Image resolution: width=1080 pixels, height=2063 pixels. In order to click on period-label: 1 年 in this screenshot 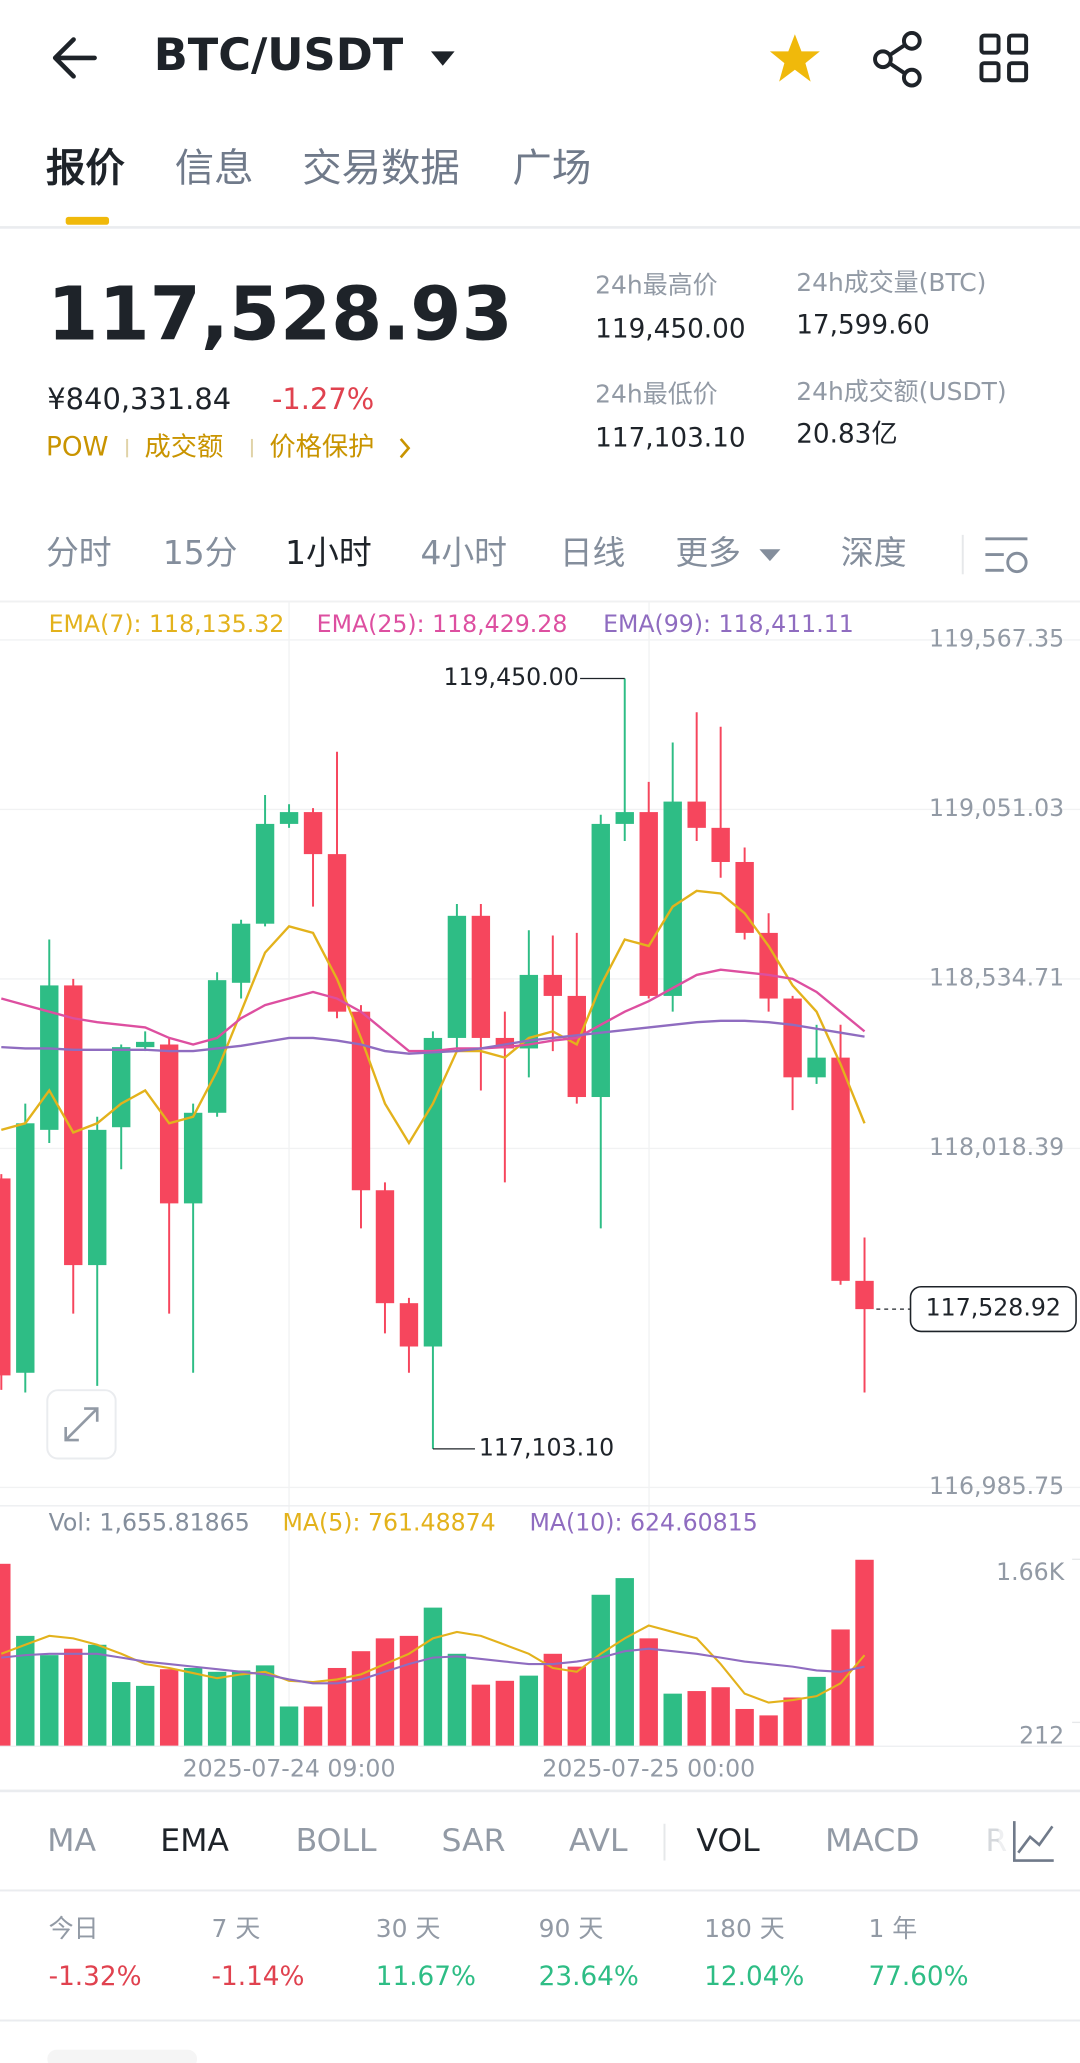, I will do `click(892, 1928)`.